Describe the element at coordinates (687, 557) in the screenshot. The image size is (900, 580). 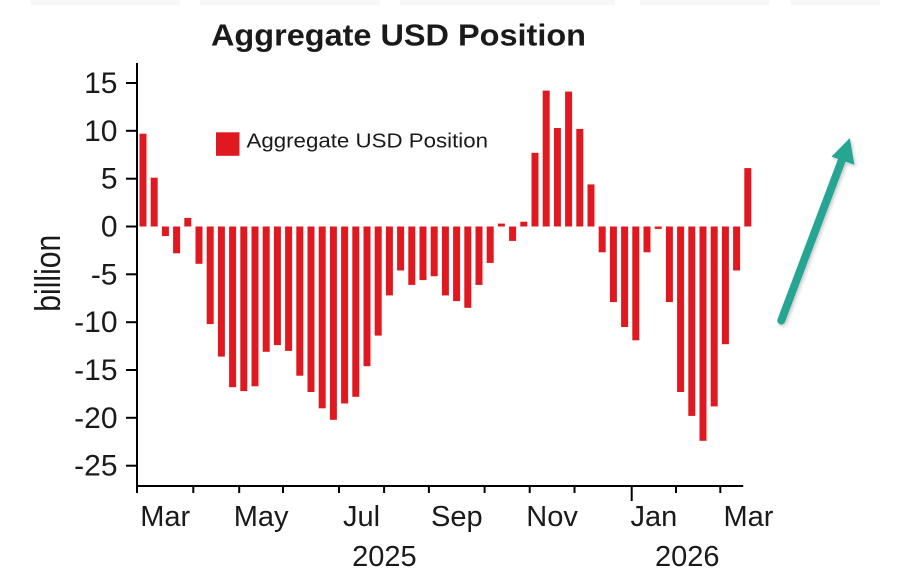
I see `svg-text: 2026` at that location.